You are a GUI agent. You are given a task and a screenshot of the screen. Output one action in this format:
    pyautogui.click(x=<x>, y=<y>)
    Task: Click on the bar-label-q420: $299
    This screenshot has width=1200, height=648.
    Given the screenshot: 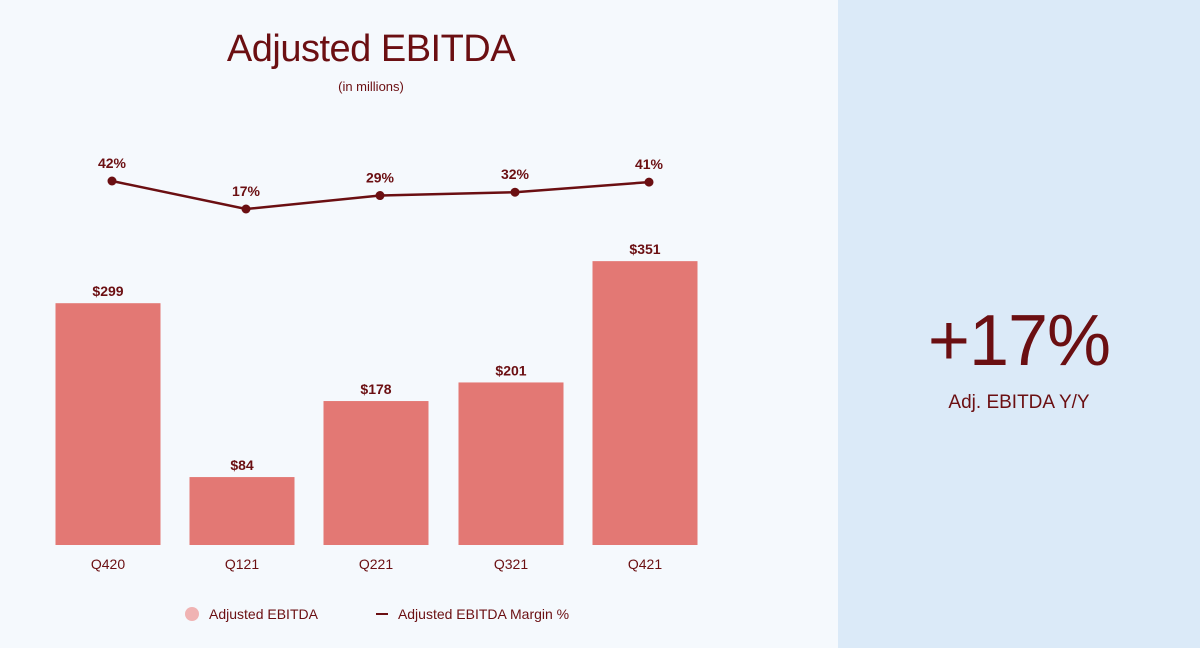 What is the action you would take?
    pyautogui.click(x=107, y=291)
    